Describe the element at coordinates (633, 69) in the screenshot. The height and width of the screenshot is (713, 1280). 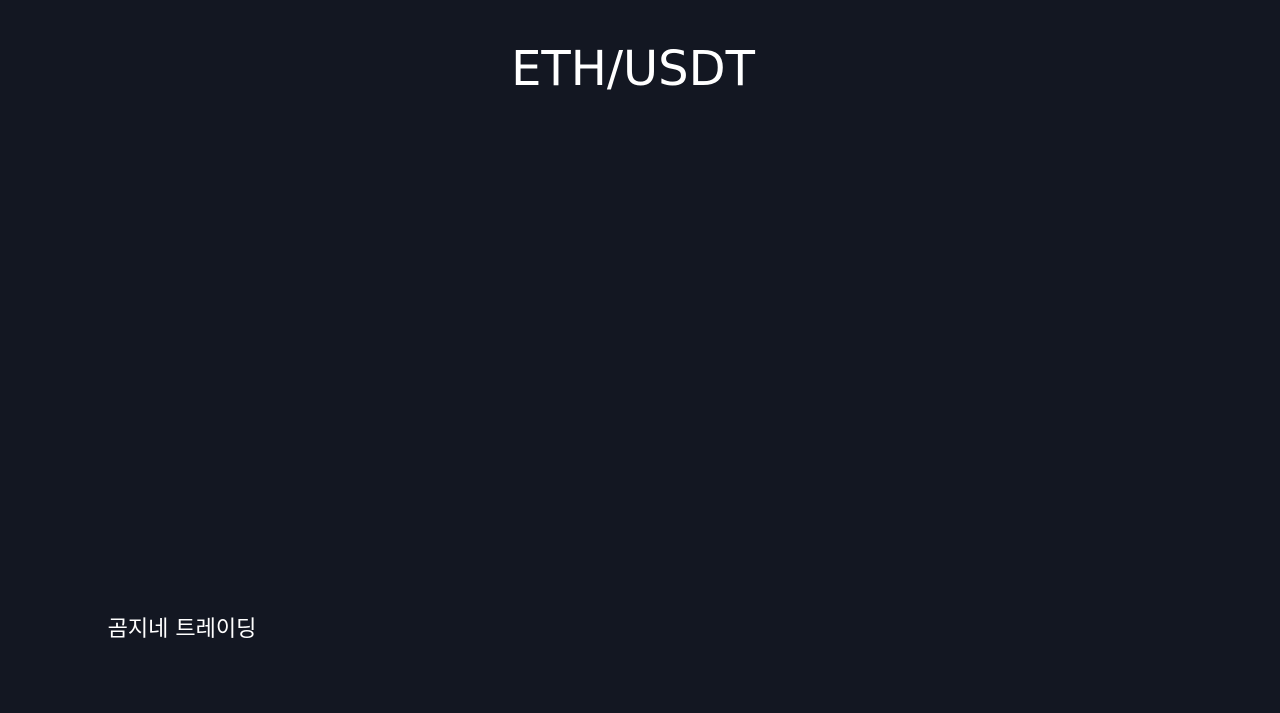
I see `chart-title: ETH/USDT` at that location.